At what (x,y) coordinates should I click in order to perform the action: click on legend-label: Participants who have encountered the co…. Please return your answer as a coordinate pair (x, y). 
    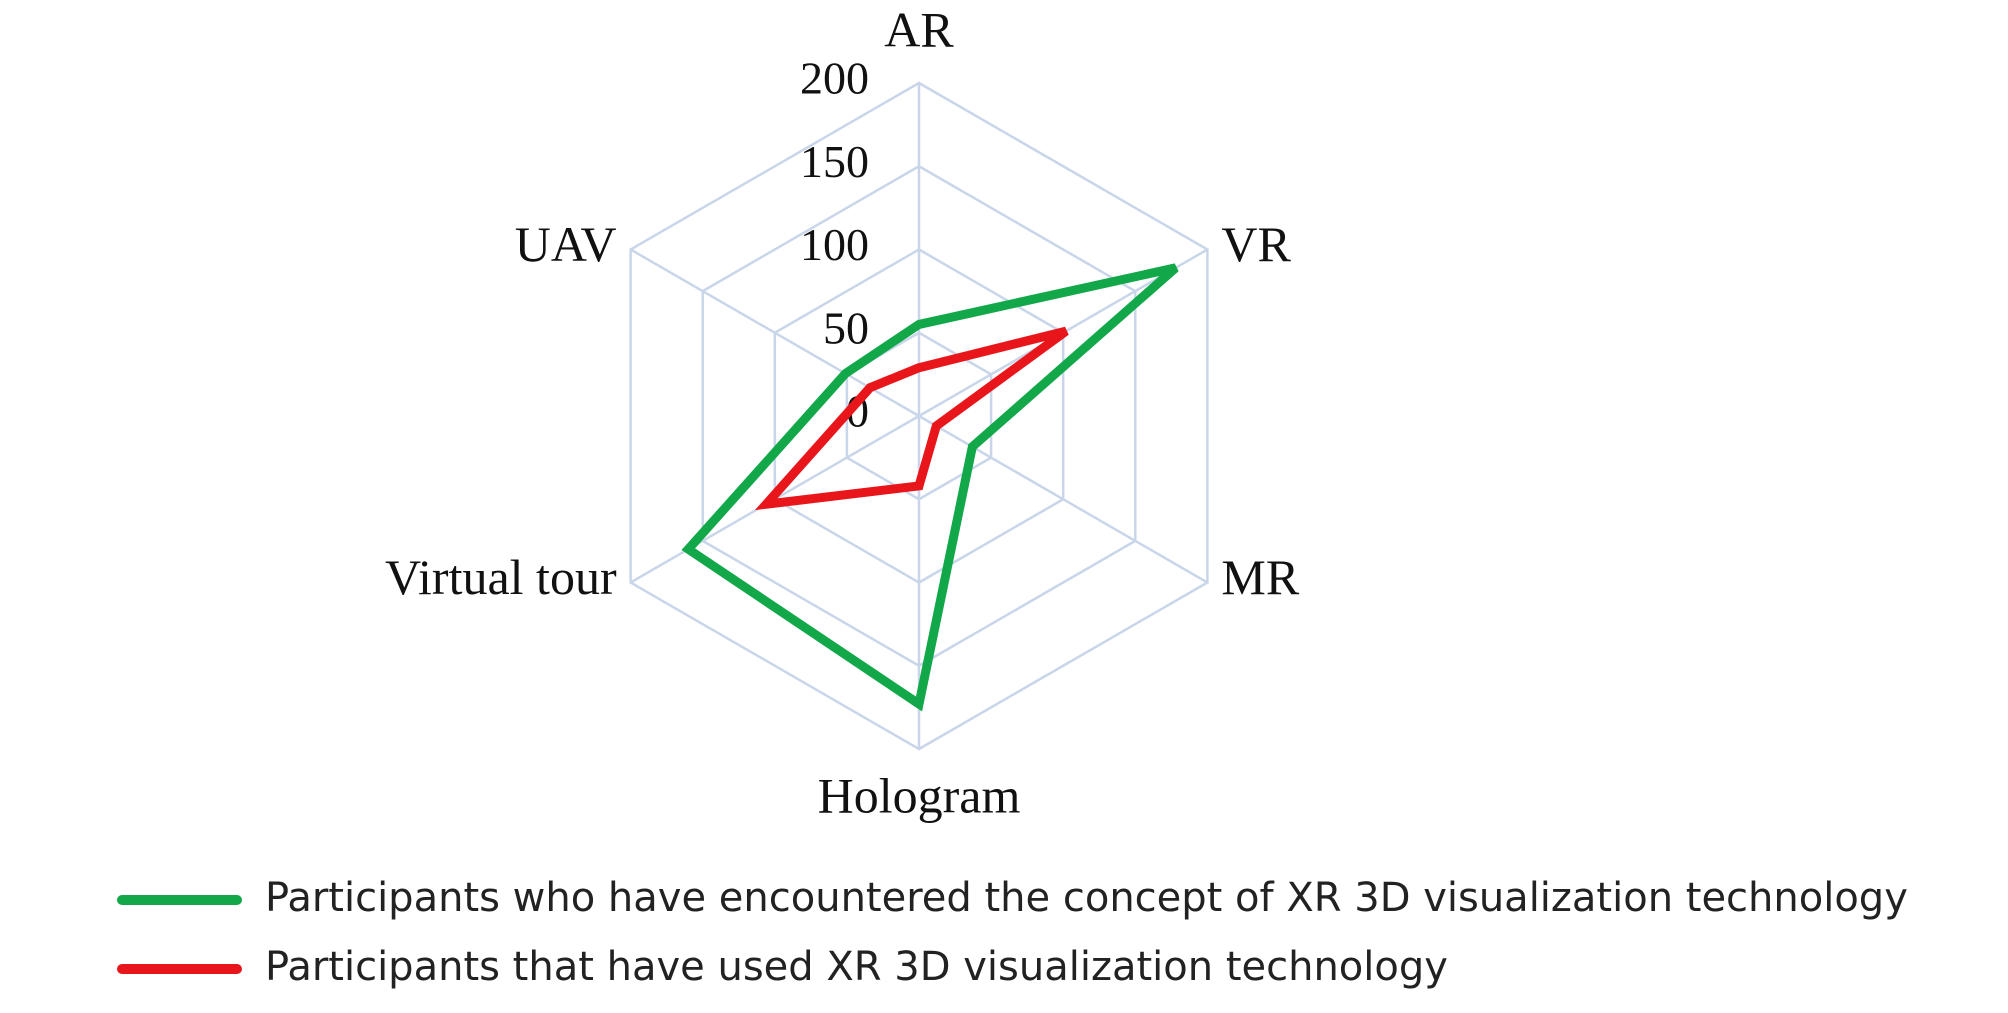
    Looking at the image, I should click on (1086, 898).